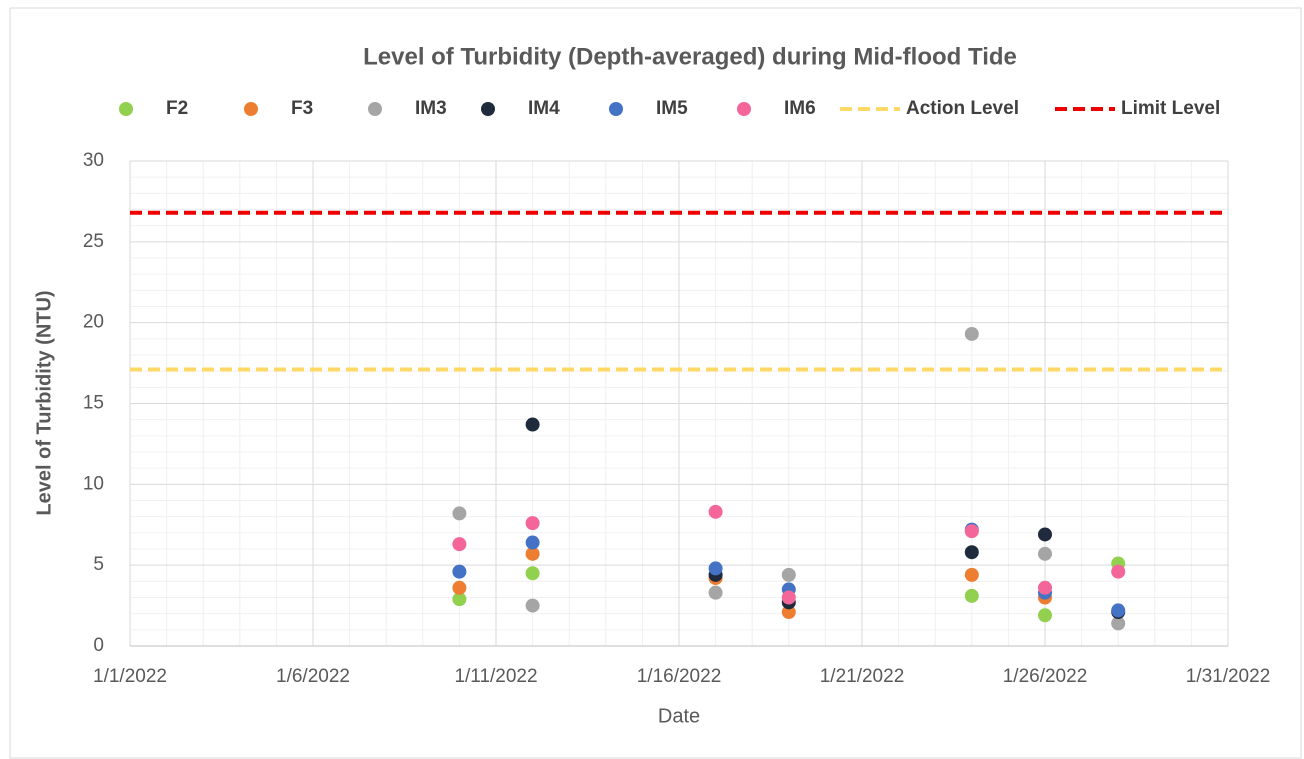 The image size is (1304, 759). I want to click on y-tick-label: 15, so click(93, 403).